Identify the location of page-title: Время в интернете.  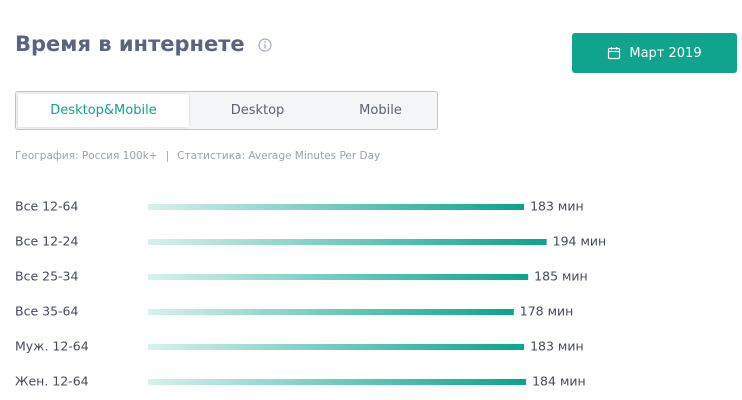
(130, 44).